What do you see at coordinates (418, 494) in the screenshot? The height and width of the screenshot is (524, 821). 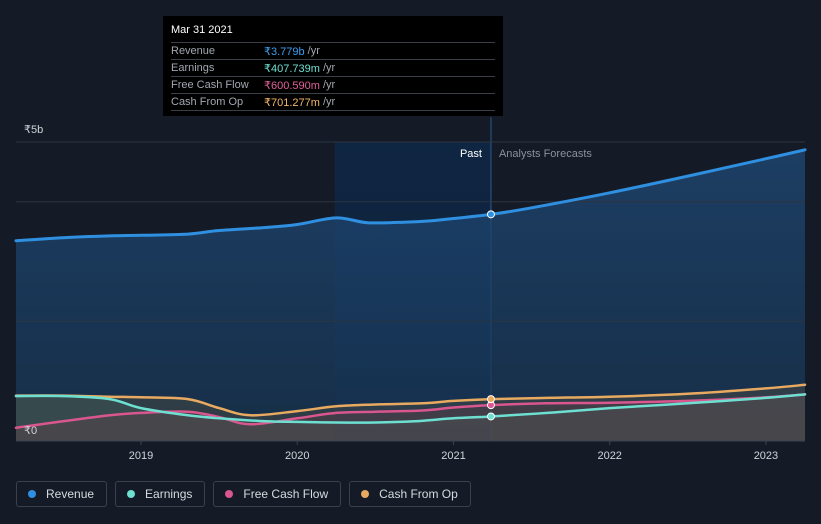 I see `legend-label: Cash From Op` at bounding box center [418, 494].